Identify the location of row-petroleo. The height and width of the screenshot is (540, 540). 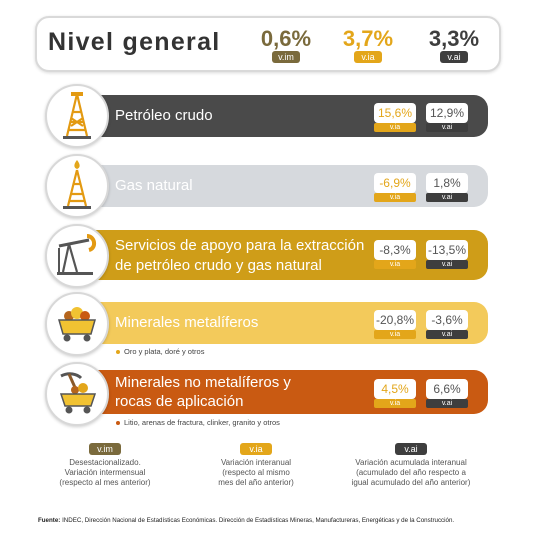
(279, 116).